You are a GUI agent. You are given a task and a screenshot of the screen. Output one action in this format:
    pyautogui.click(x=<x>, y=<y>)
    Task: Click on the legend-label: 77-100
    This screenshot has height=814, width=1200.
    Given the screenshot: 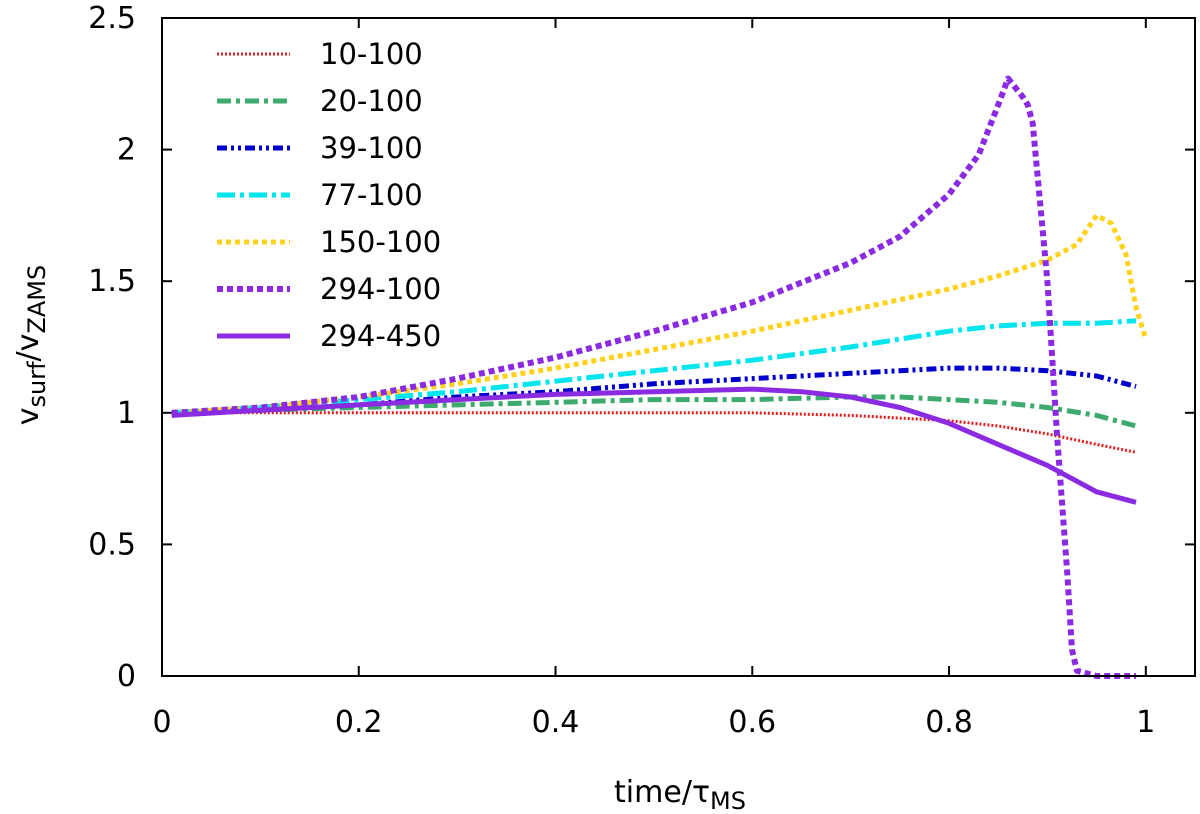 What is the action you would take?
    pyautogui.click(x=371, y=195)
    